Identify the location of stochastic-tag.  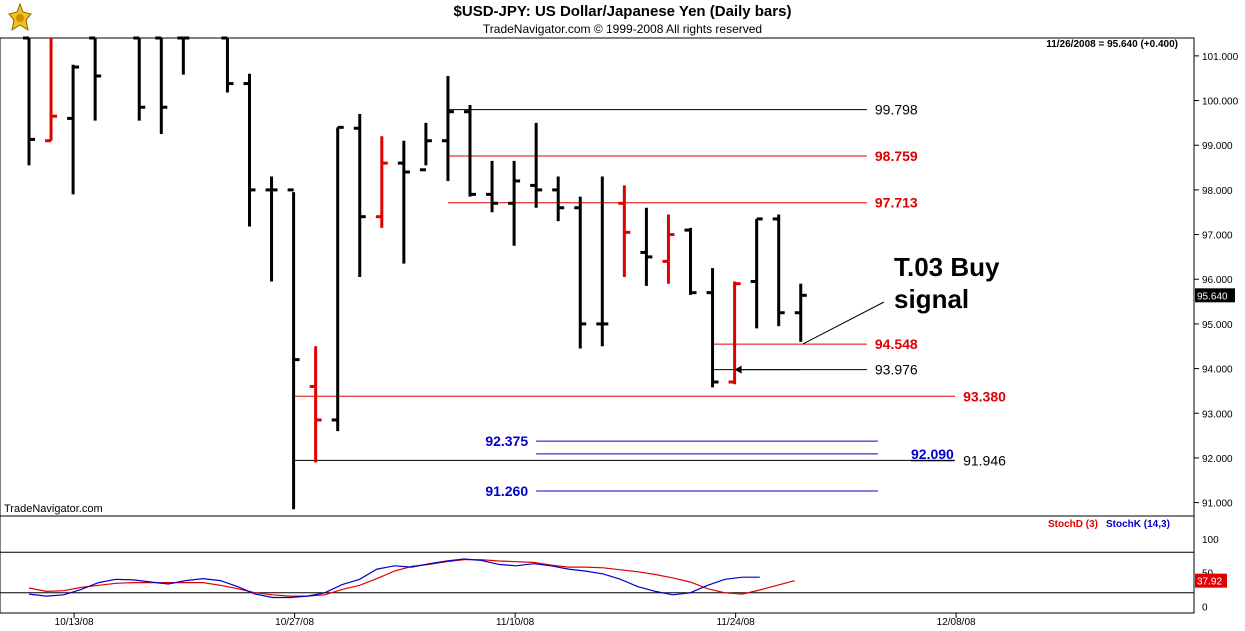
(1211, 580).